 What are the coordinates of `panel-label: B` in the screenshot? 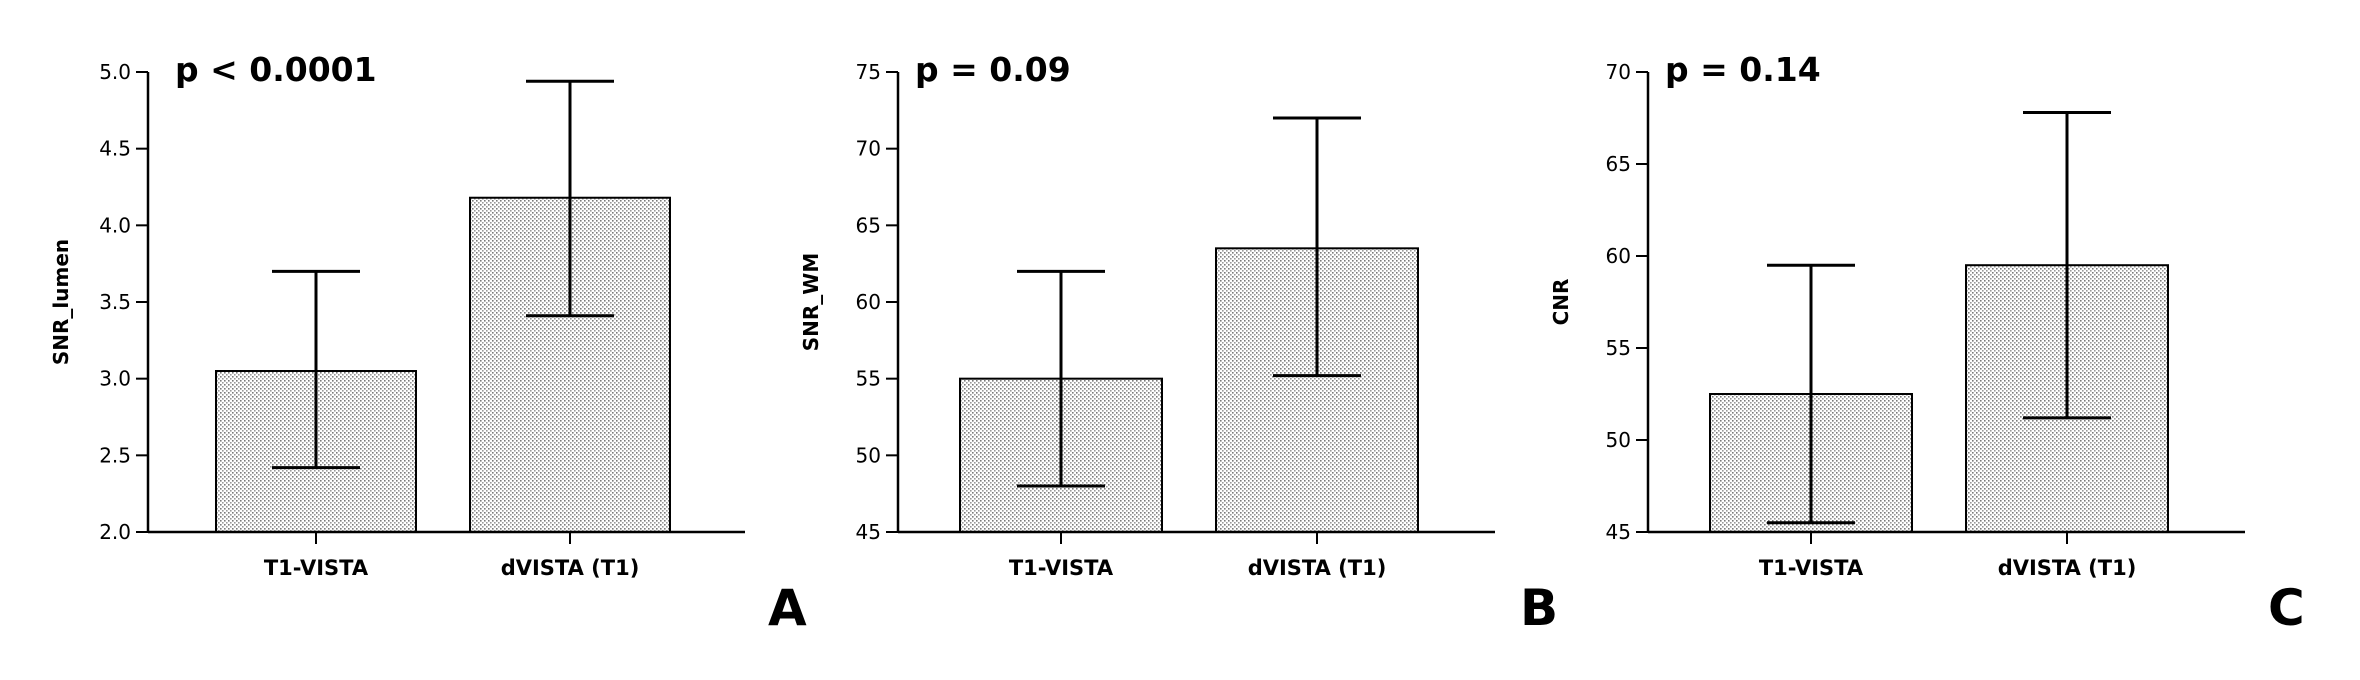 It's located at (1539, 608).